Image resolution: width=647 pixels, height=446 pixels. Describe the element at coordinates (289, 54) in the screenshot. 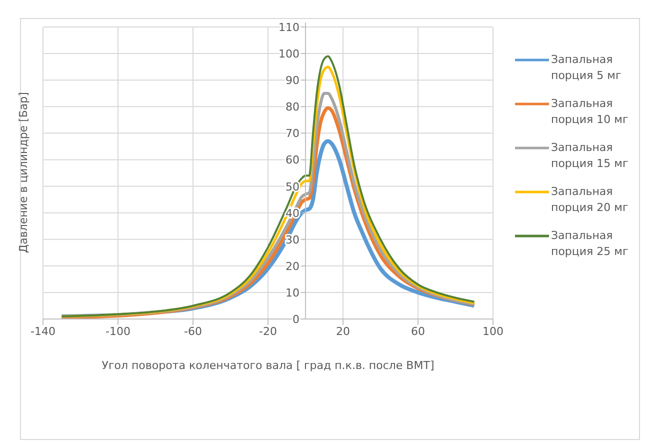

I see `y-tick-label: 100` at that location.